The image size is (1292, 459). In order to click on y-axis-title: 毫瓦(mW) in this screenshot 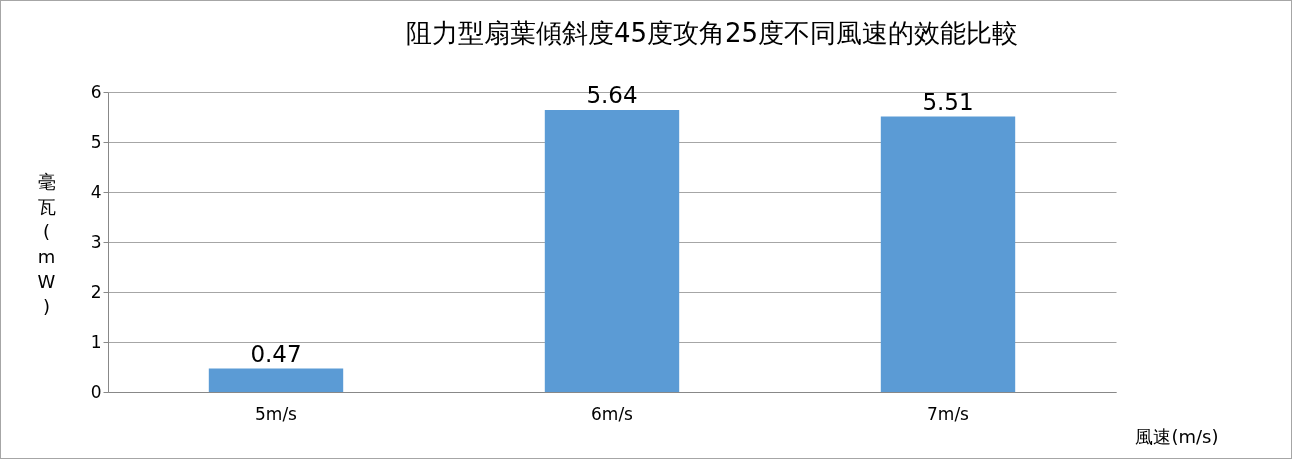, I will do `click(46, 243)`.